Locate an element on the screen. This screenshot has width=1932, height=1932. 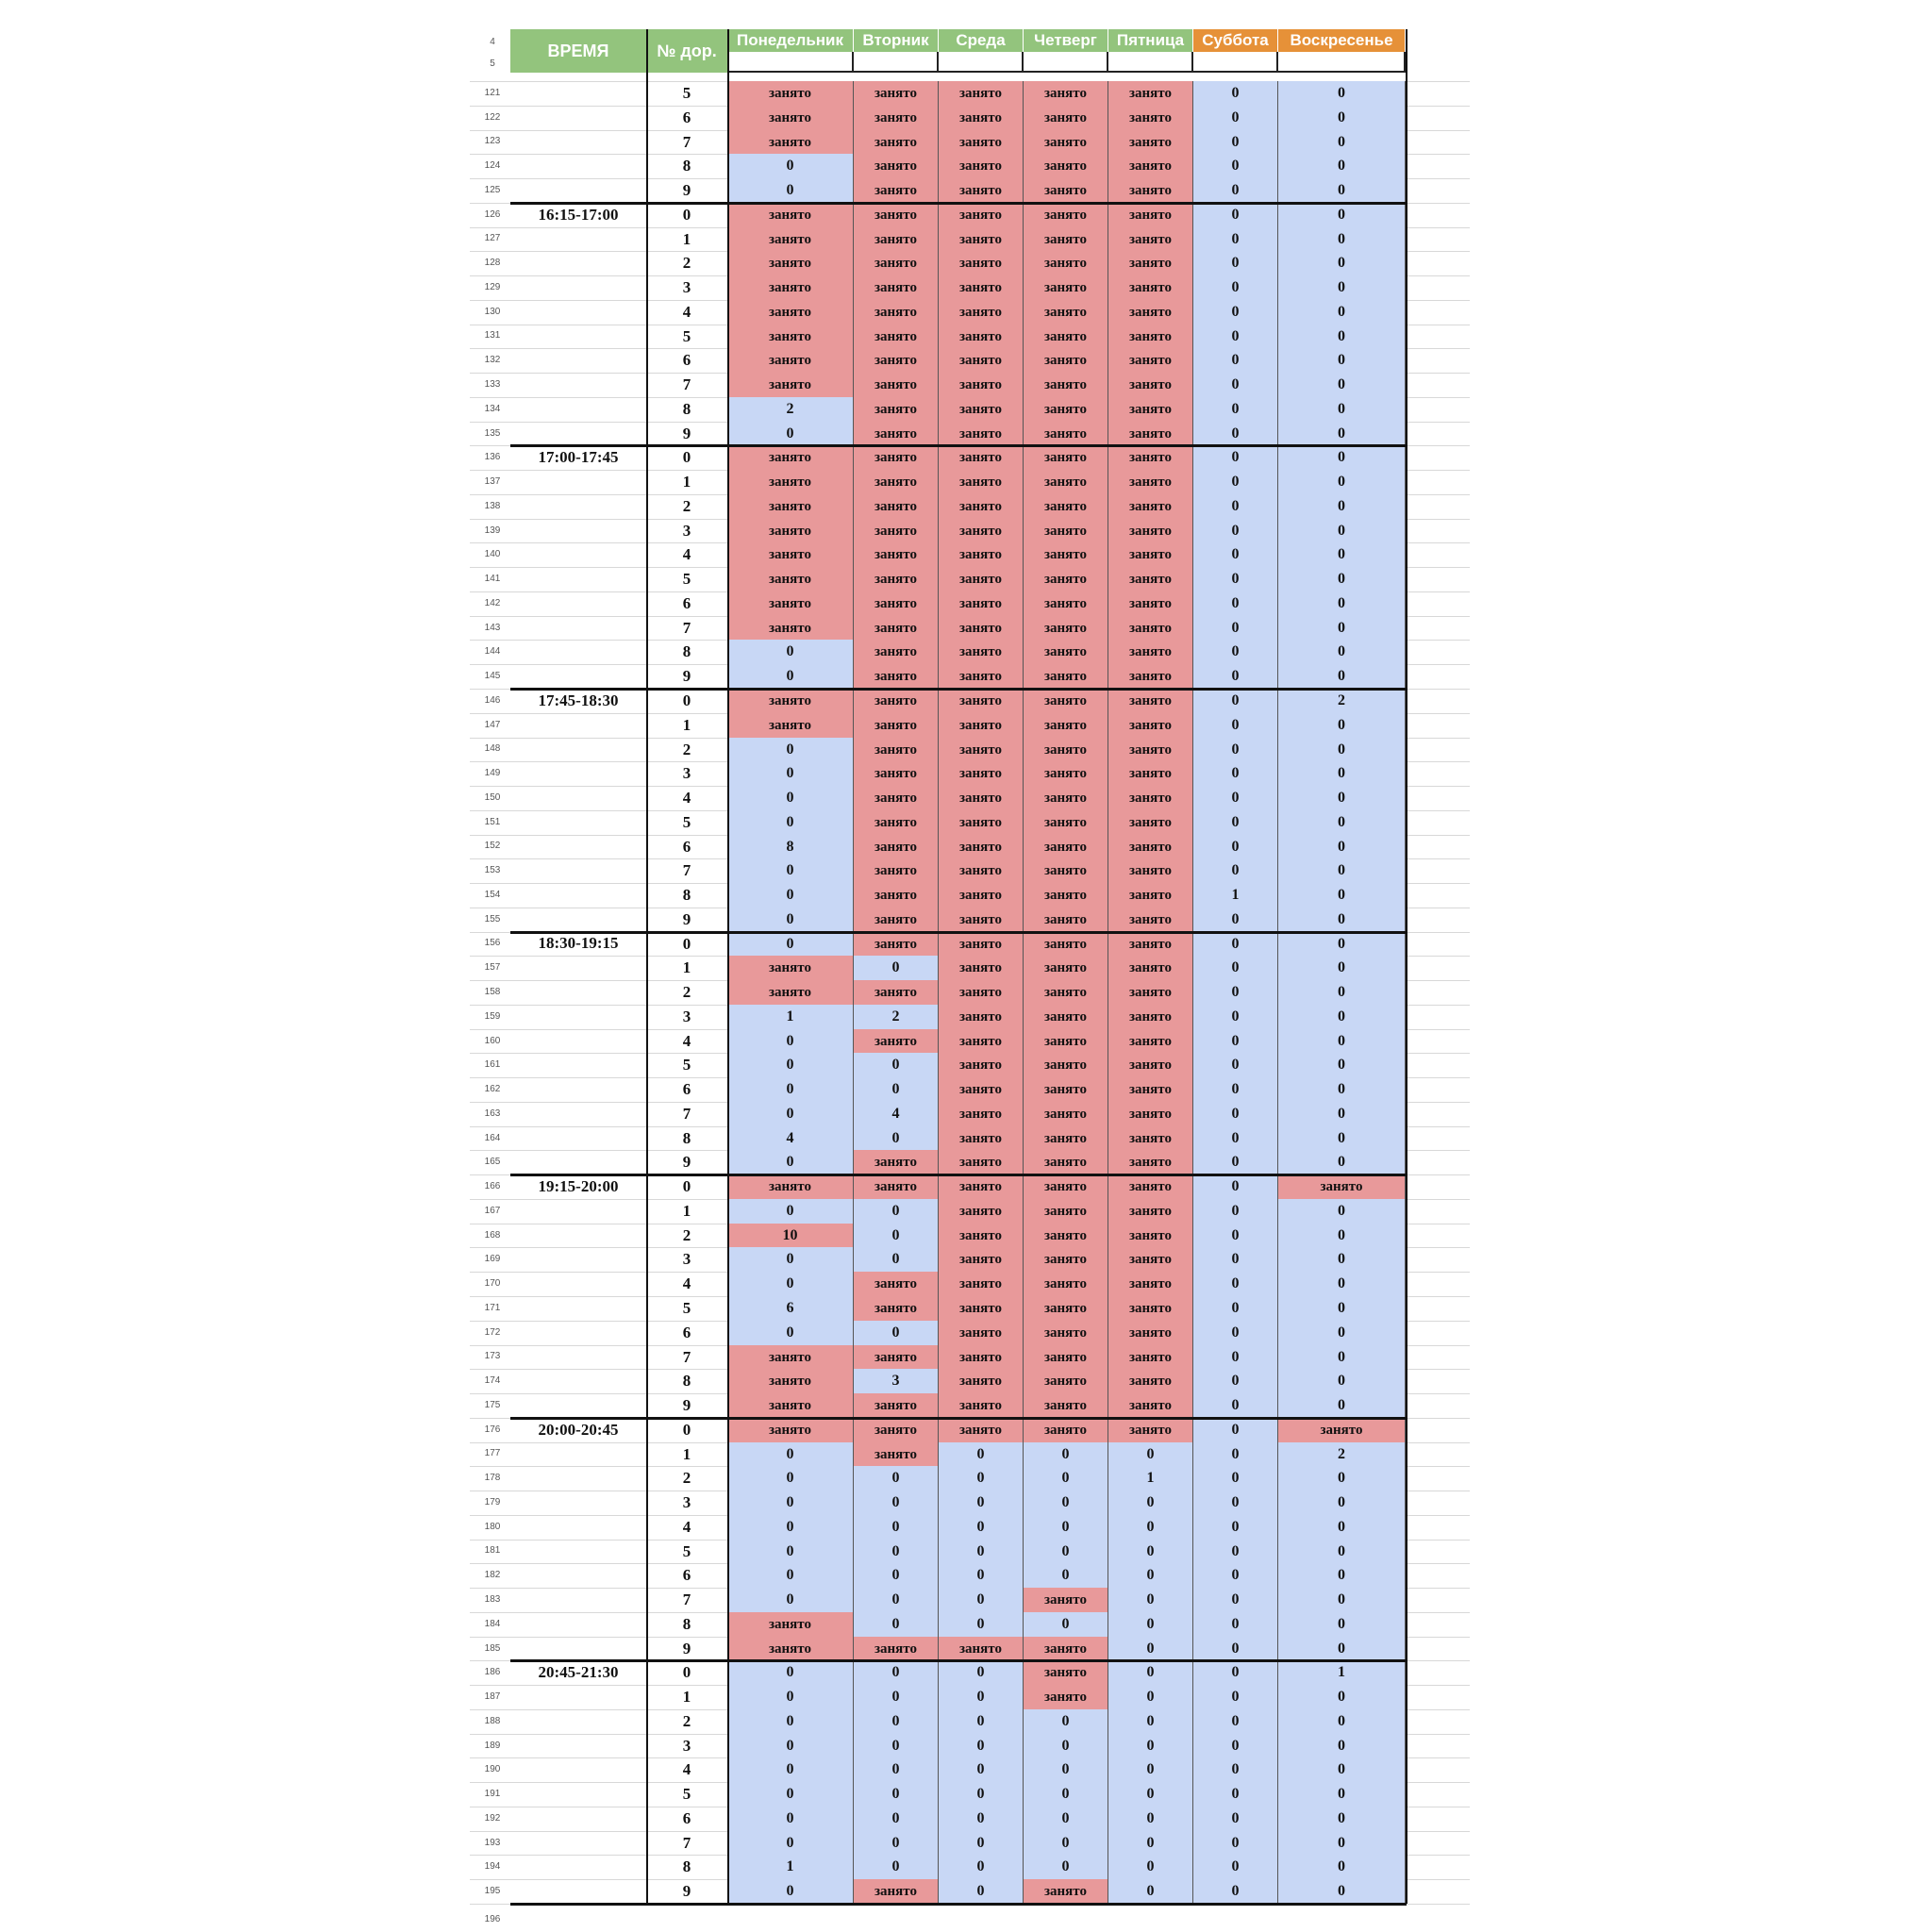
time-slot-label: 19:15-20:00 is located at coordinates (578, 1186).